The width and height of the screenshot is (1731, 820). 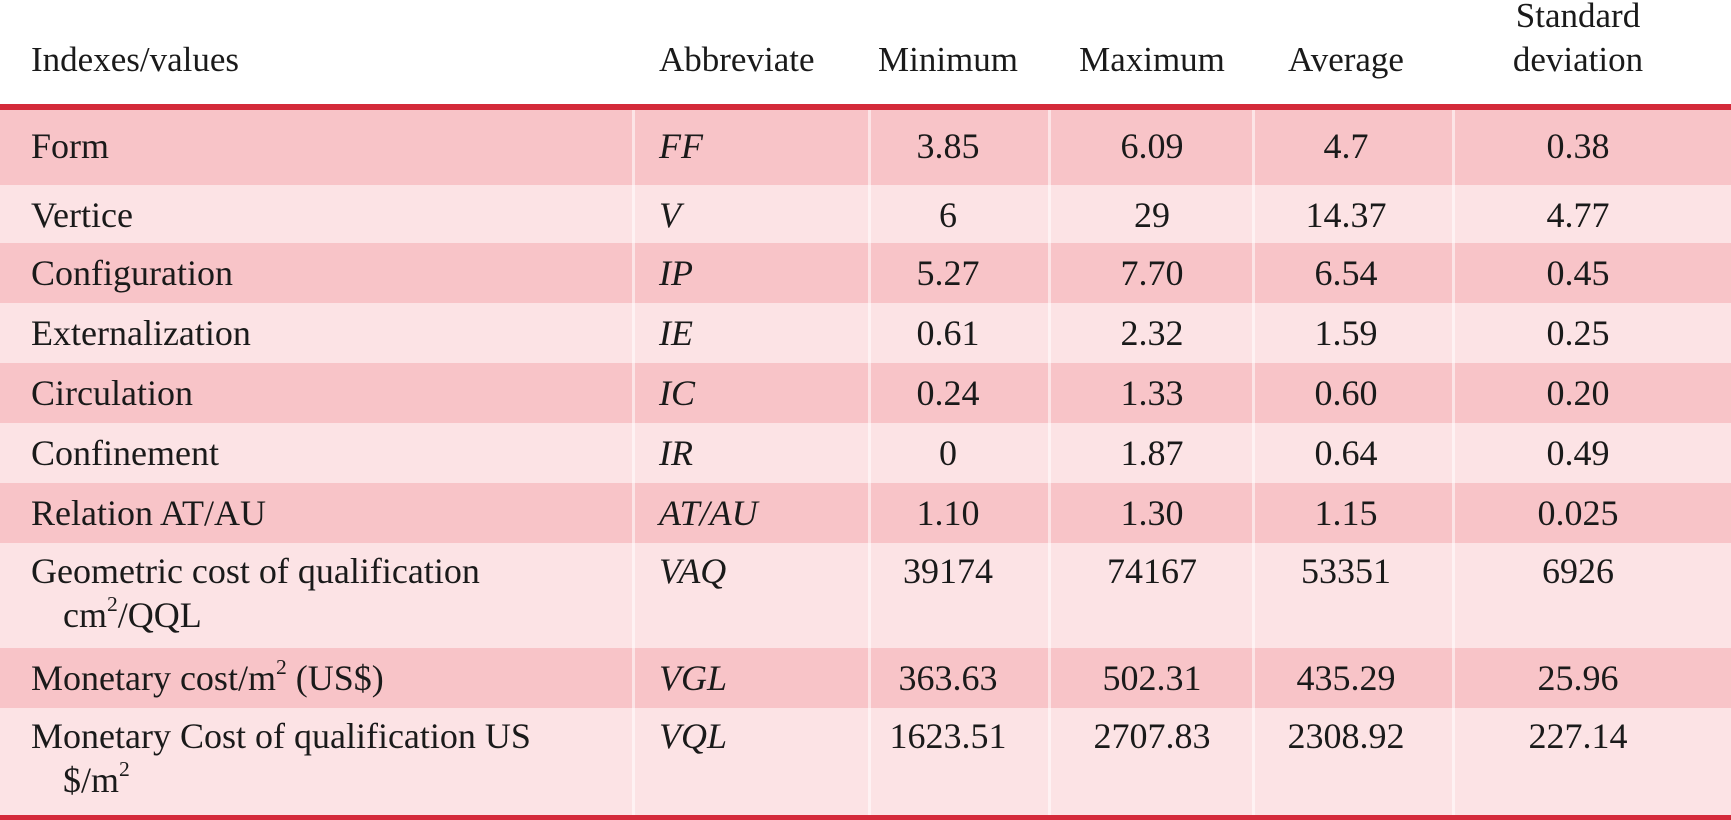 What do you see at coordinates (865, 147) in the screenshot?
I see `table-row: Form FF 3.85 6.09 4.7 0.38` at bounding box center [865, 147].